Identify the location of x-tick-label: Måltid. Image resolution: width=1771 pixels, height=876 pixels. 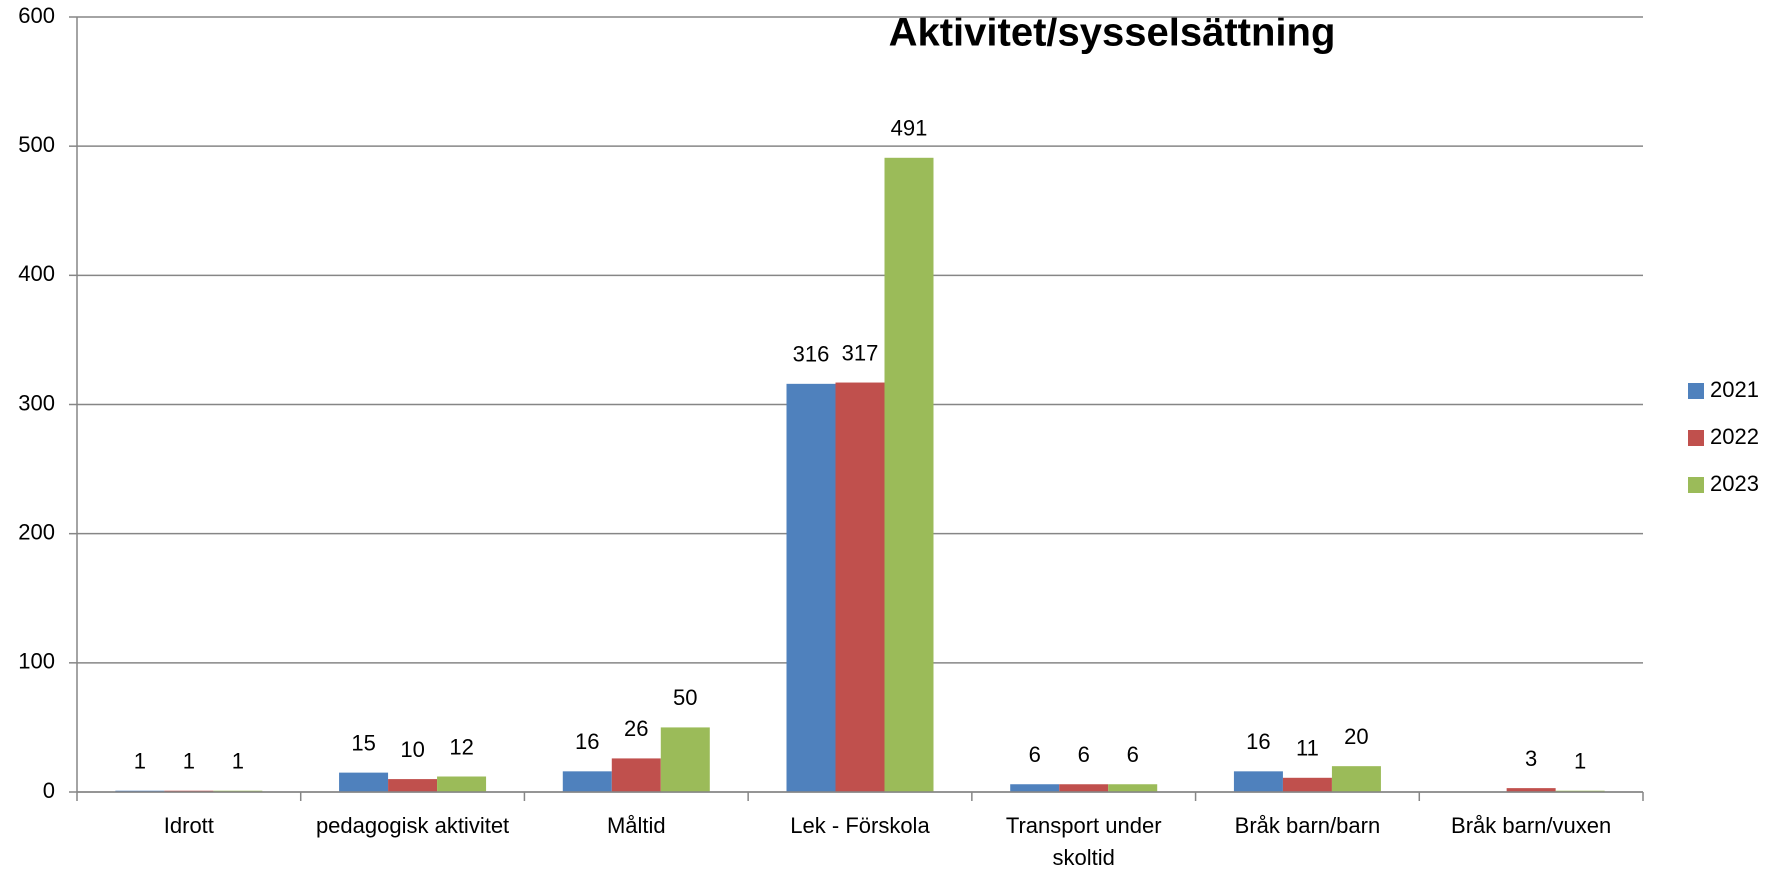
(636, 825).